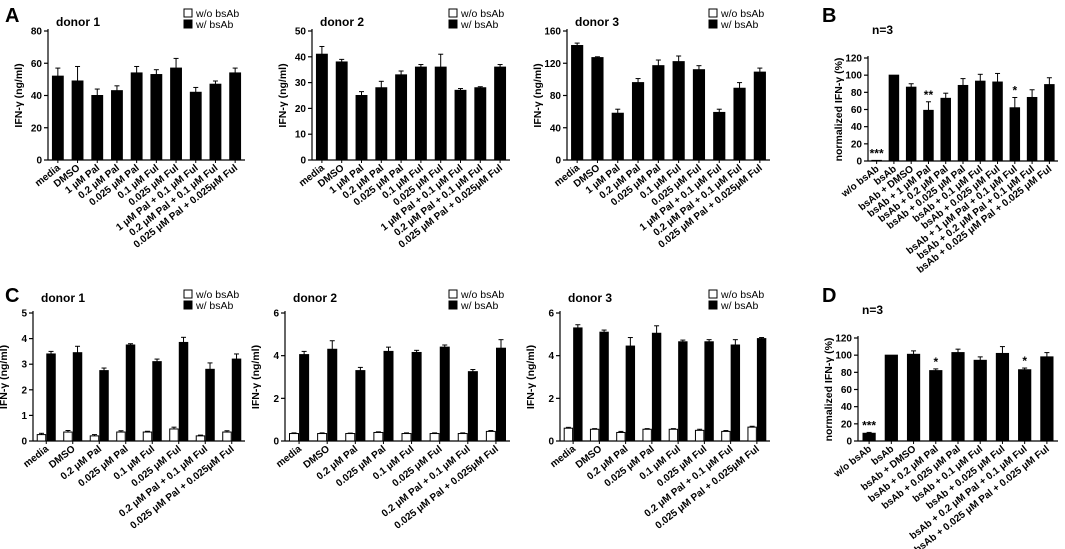  What do you see at coordinates (929, 95) in the screenshot?
I see `significance-marker: **` at bounding box center [929, 95].